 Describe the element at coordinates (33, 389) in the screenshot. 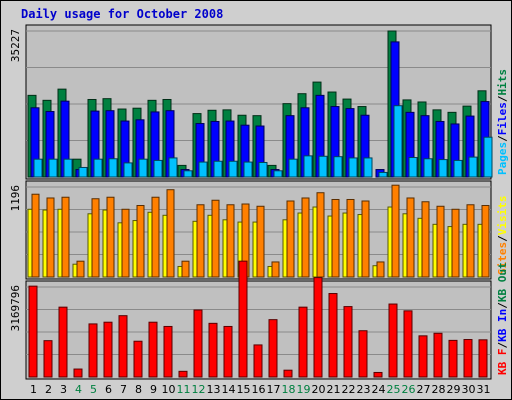

I see `x-tick-label-day-1: 1` at that location.